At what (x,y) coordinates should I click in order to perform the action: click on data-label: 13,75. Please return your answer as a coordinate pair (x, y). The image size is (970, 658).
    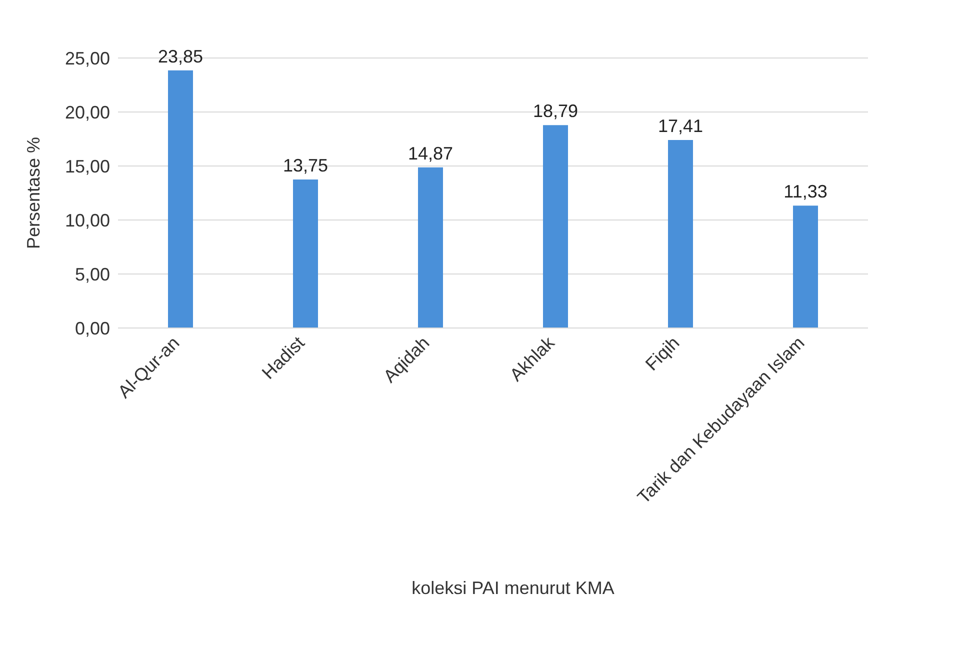
    Looking at the image, I should click on (305, 166).